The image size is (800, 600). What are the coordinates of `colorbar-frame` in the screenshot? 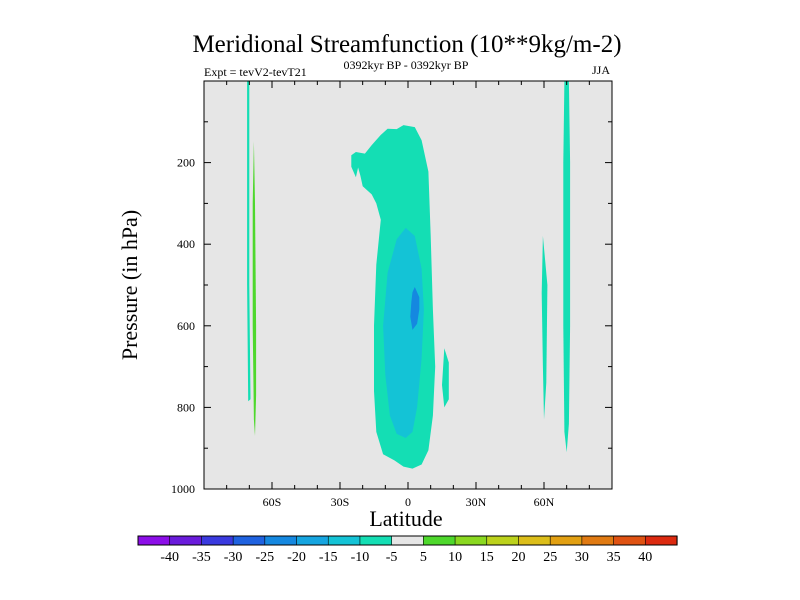 It's located at (407, 540).